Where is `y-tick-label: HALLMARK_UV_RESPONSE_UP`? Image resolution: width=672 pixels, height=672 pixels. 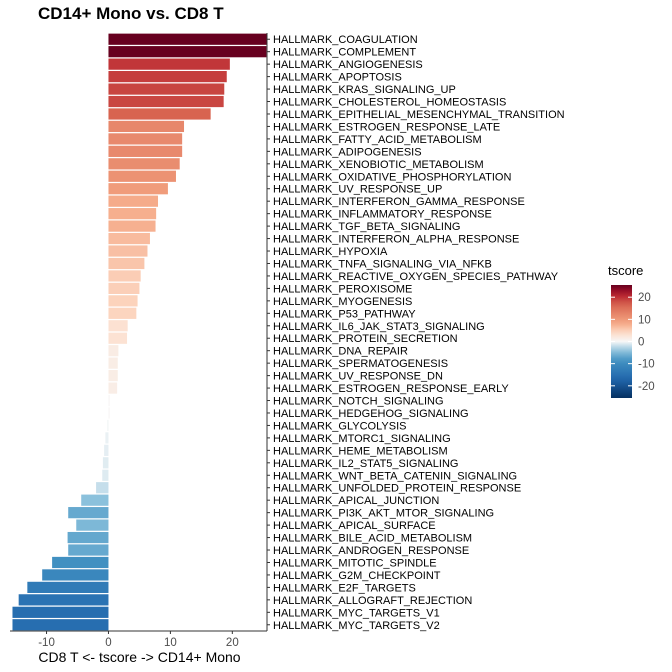 y-tick-label: HALLMARK_UV_RESPONSE_UP is located at coordinates (357, 190).